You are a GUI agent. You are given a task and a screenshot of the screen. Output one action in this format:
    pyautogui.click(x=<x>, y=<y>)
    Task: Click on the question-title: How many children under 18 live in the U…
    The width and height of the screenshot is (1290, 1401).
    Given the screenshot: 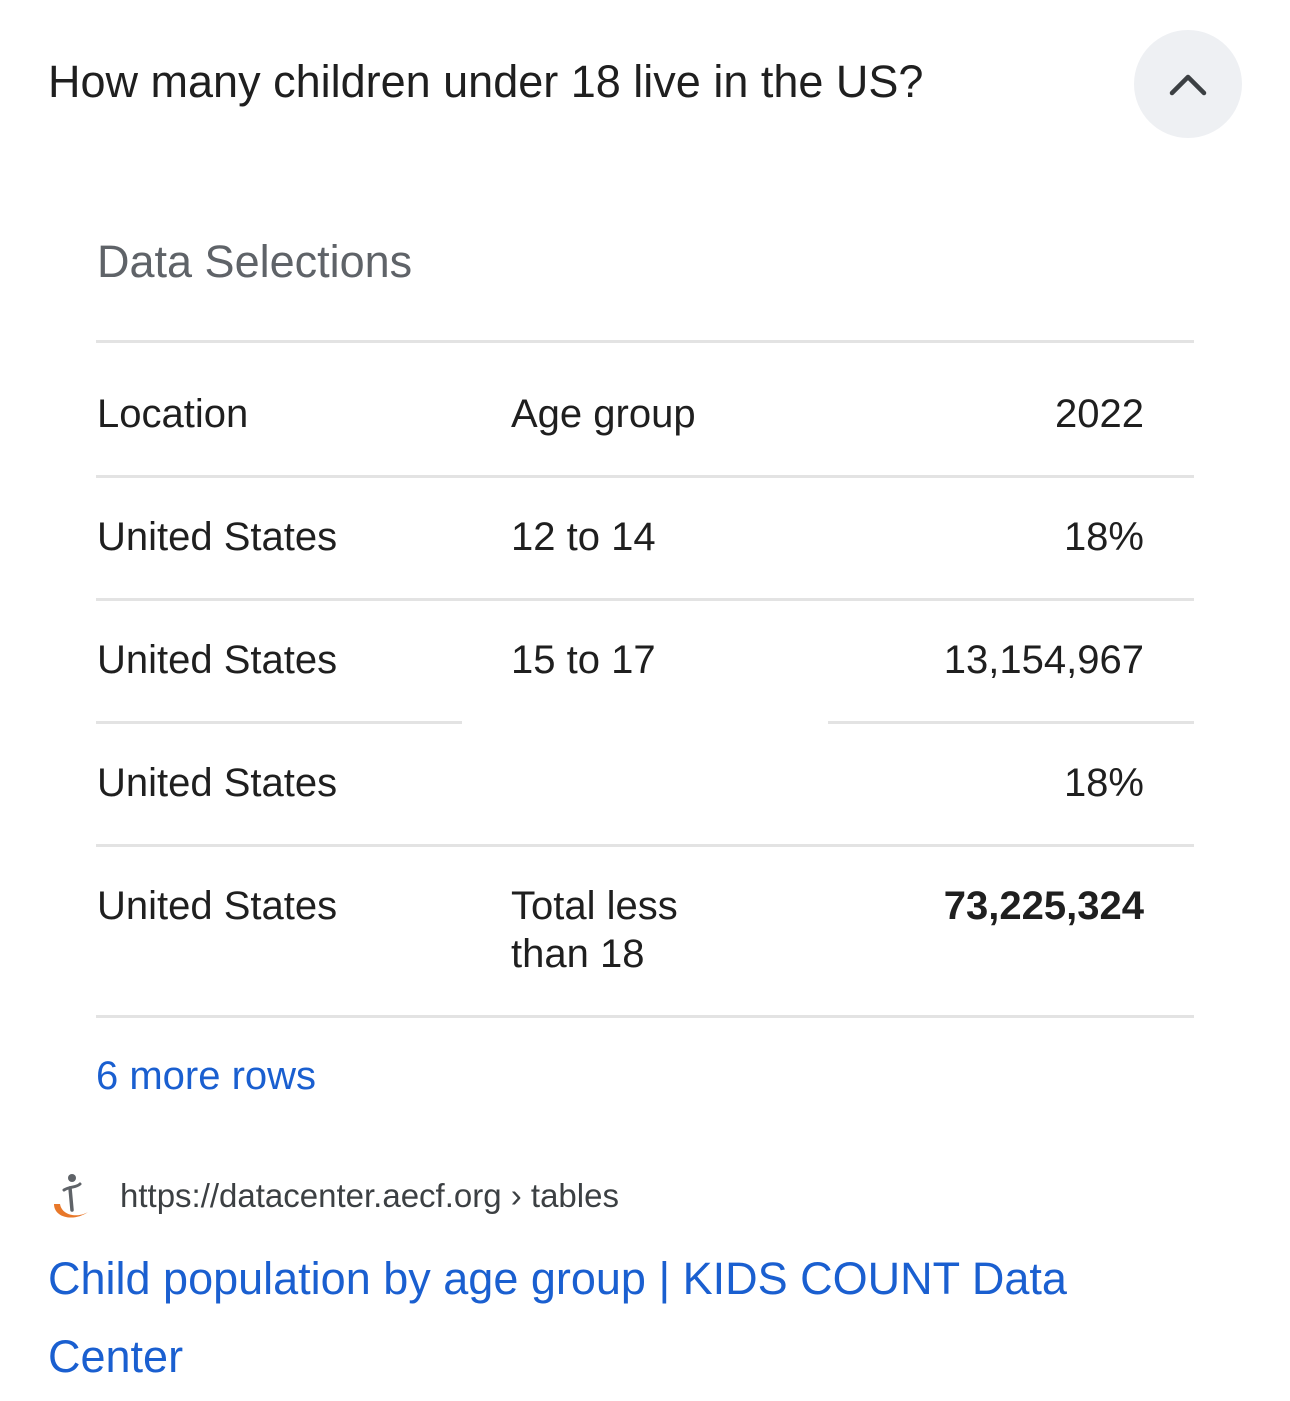 What is the action you would take?
    pyautogui.click(x=486, y=81)
    